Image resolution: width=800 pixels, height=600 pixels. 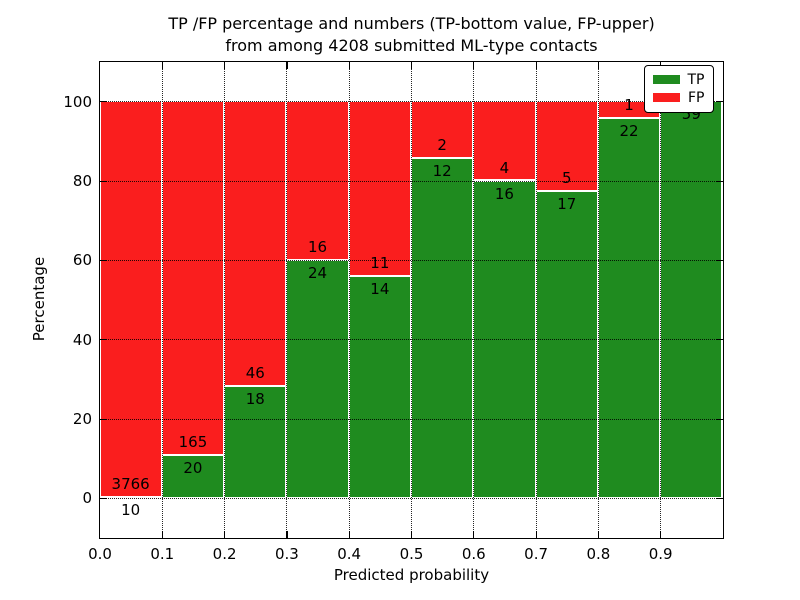 What do you see at coordinates (666, 97) in the screenshot?
I see `legend-swatch-fp` at bounding box center [666, 97].